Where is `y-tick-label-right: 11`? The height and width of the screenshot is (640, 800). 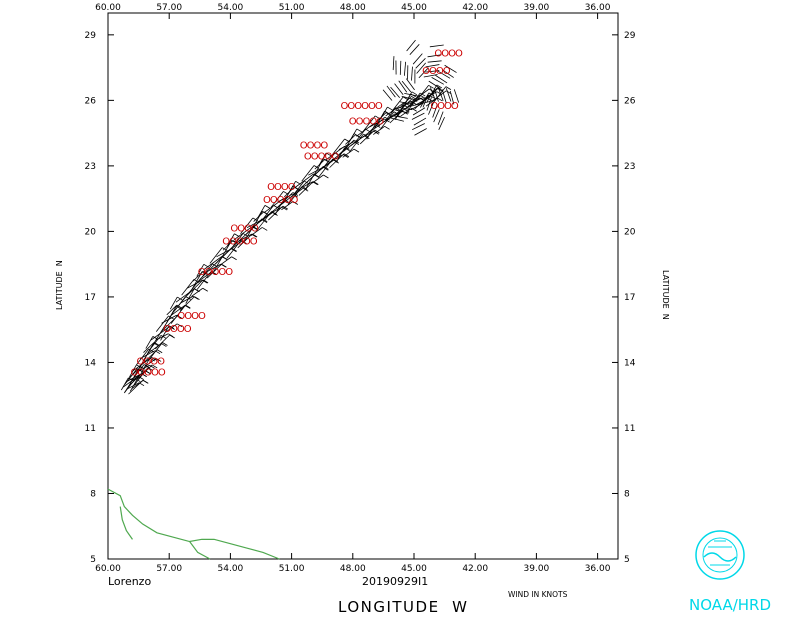
y-tick-label-right: 11 is located at coordinates (629, 429).